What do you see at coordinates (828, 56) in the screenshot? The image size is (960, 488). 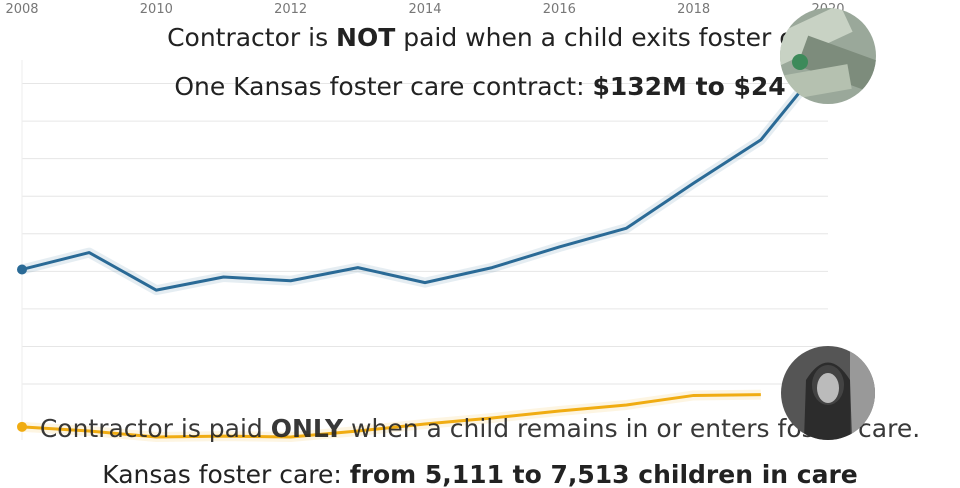 I see `money-photo` at bounding box center [828, 56].